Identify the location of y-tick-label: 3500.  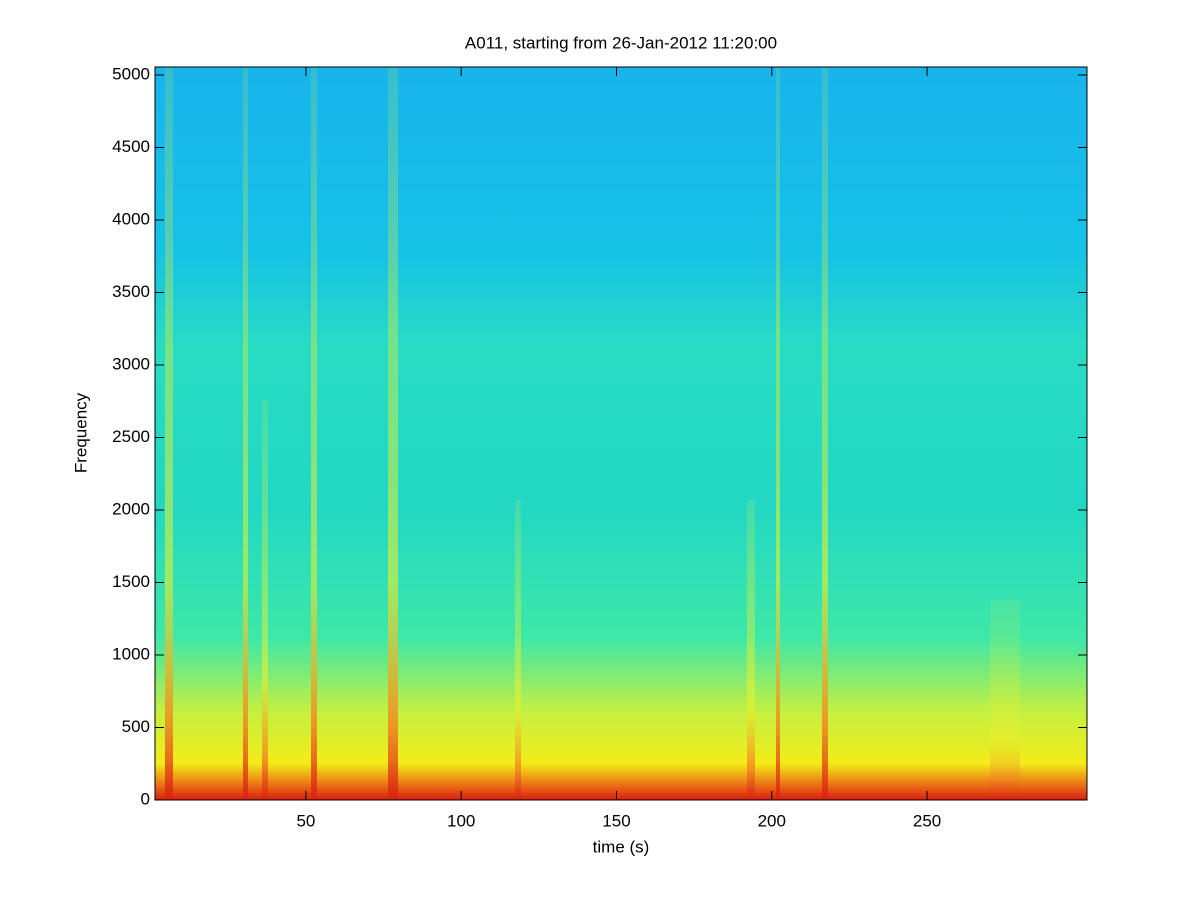
(131, 291).